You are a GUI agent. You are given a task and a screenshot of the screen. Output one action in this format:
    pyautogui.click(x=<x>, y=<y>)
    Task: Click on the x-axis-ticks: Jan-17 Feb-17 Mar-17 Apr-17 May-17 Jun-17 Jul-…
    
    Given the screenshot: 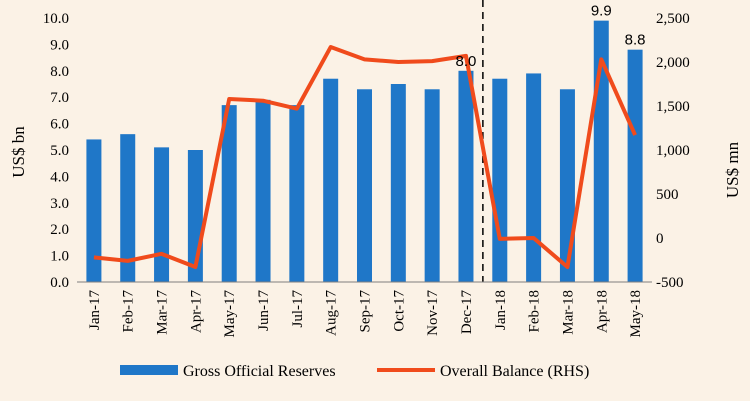 What is the action you would take?
    pyautogui.click(x=365, y=314)
    